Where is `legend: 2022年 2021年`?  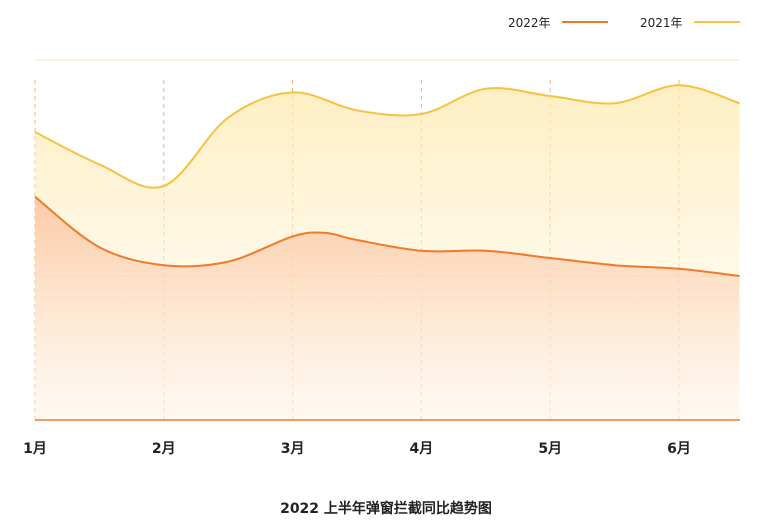 legend: 2022年 2021年 is located at coordinates (624, 23).